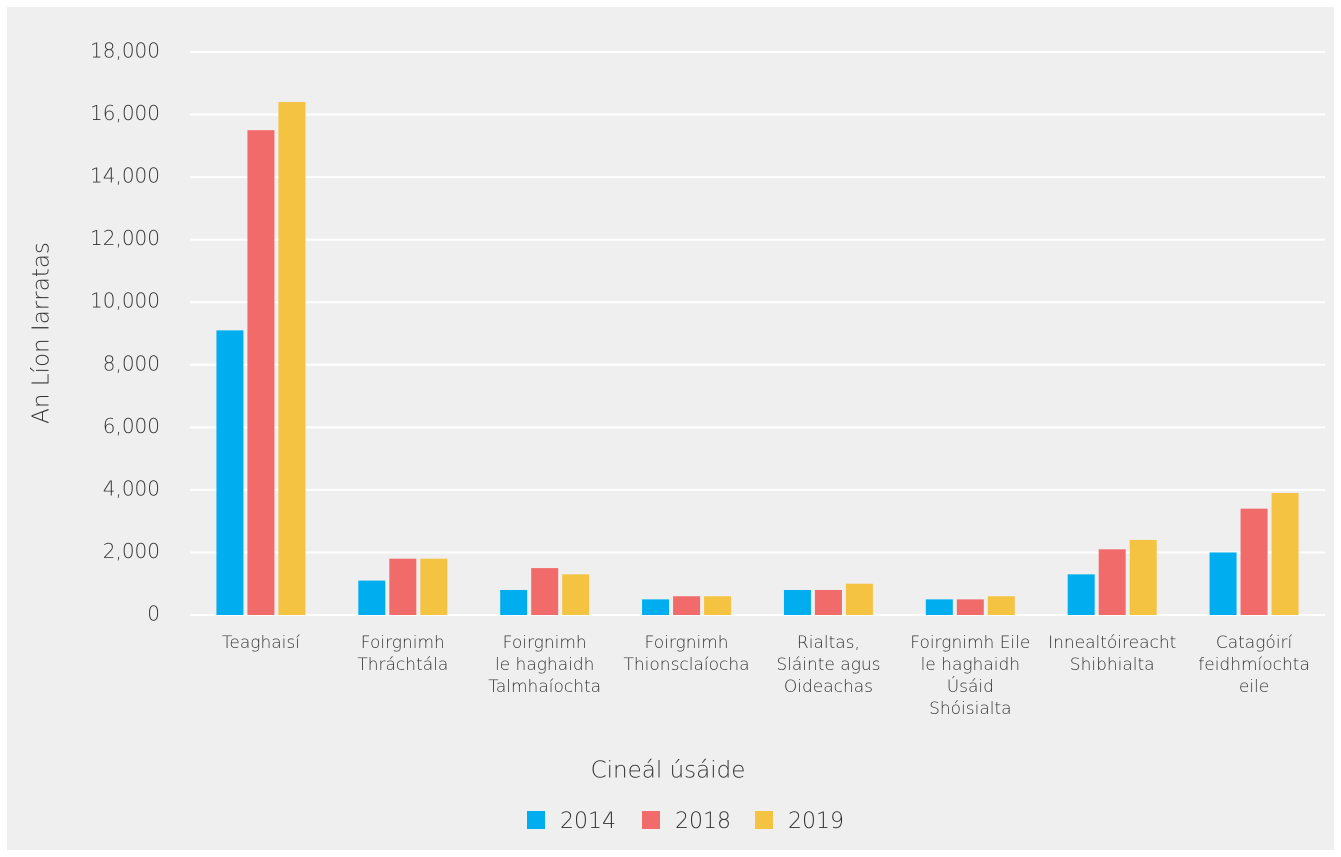 Image resolution: width=1341 pixels, height=857 pixels. Describe the element at coordinates (125, 301) in the screenshot. I see `y-tick-label: 10,000` at that location.